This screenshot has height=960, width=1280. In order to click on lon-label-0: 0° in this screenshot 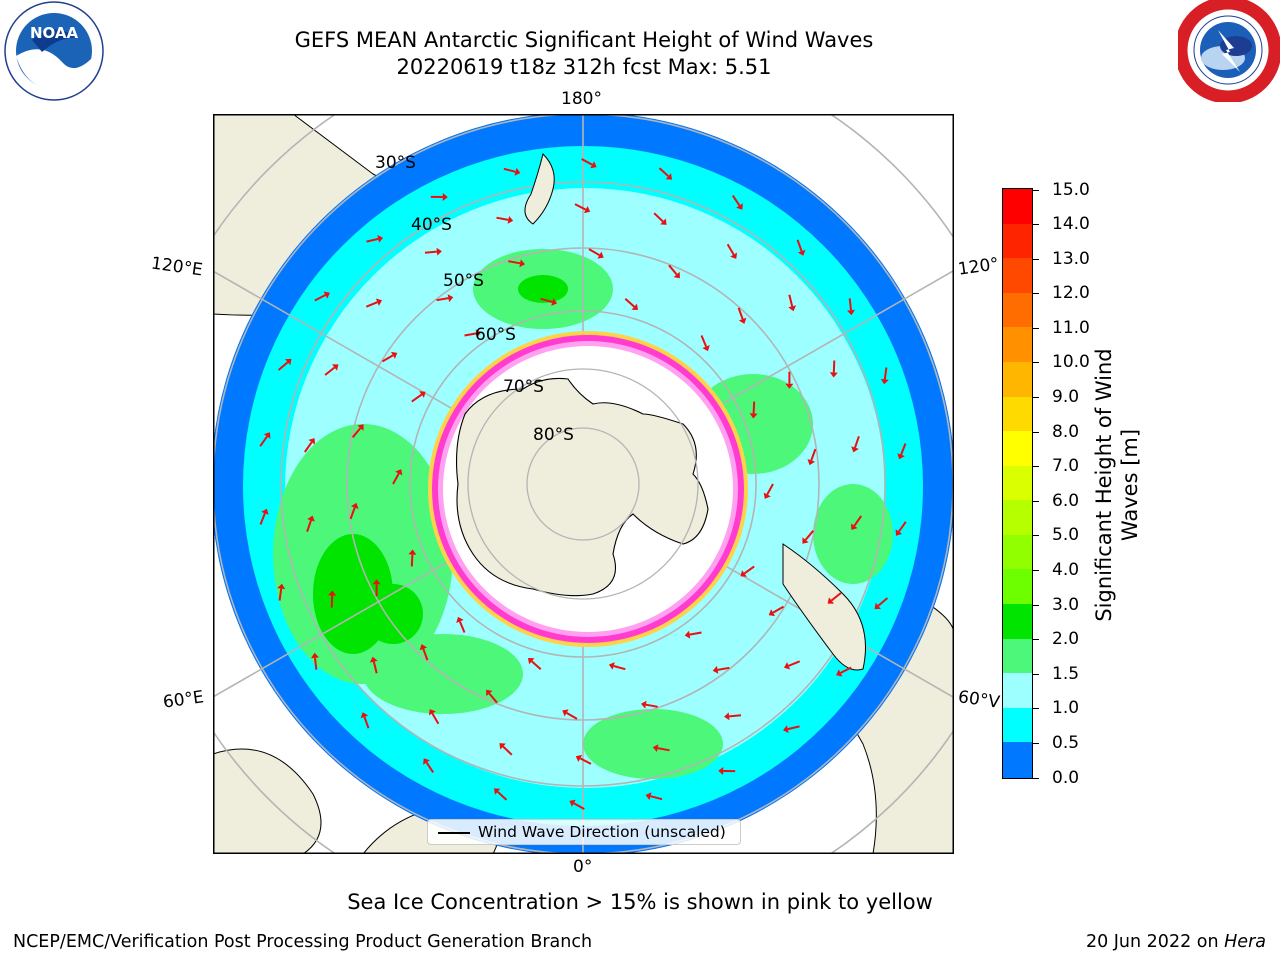, I will do `click(583, 867)`.